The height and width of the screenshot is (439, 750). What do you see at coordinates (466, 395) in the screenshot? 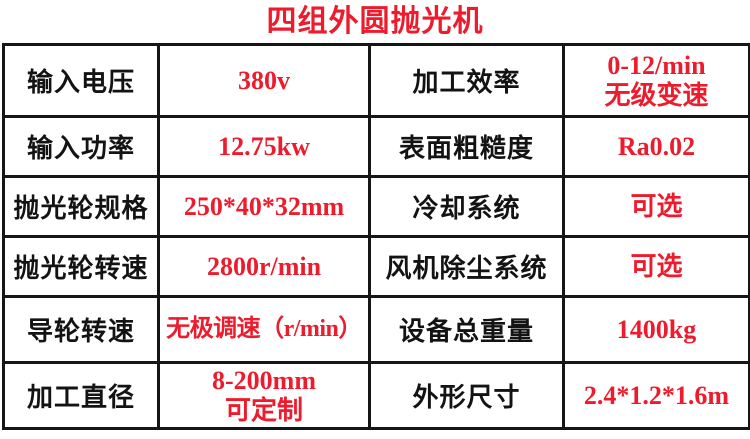
I see `spec-label-dimensions: 外形尺寸` at bounding box center [466, 395].